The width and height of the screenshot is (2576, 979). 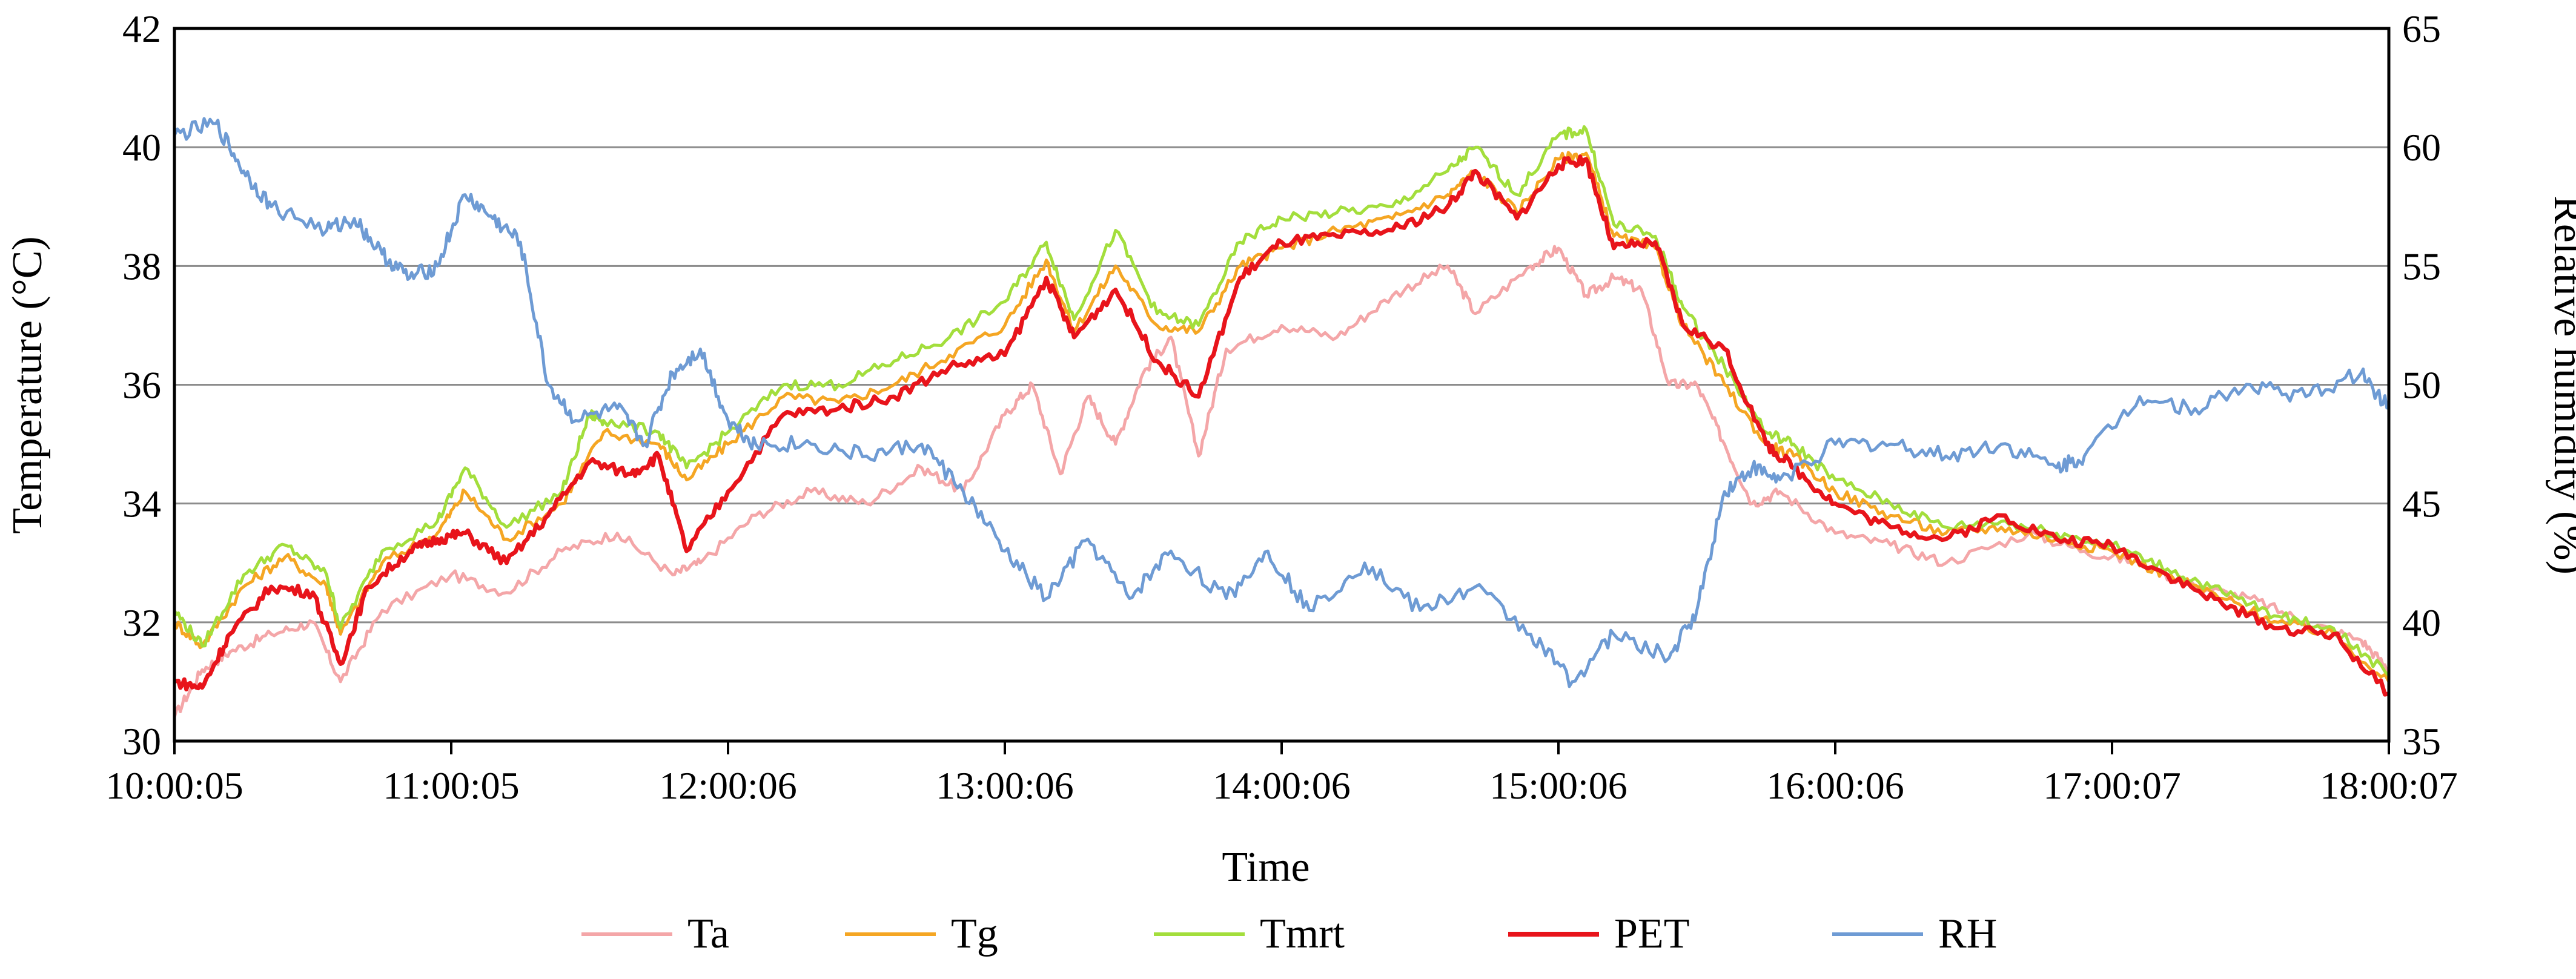 What do you see at coordinates (1266, 868) in the screenshot?
I see `x-axis-title: Time` at bounding box center [1266, 868].